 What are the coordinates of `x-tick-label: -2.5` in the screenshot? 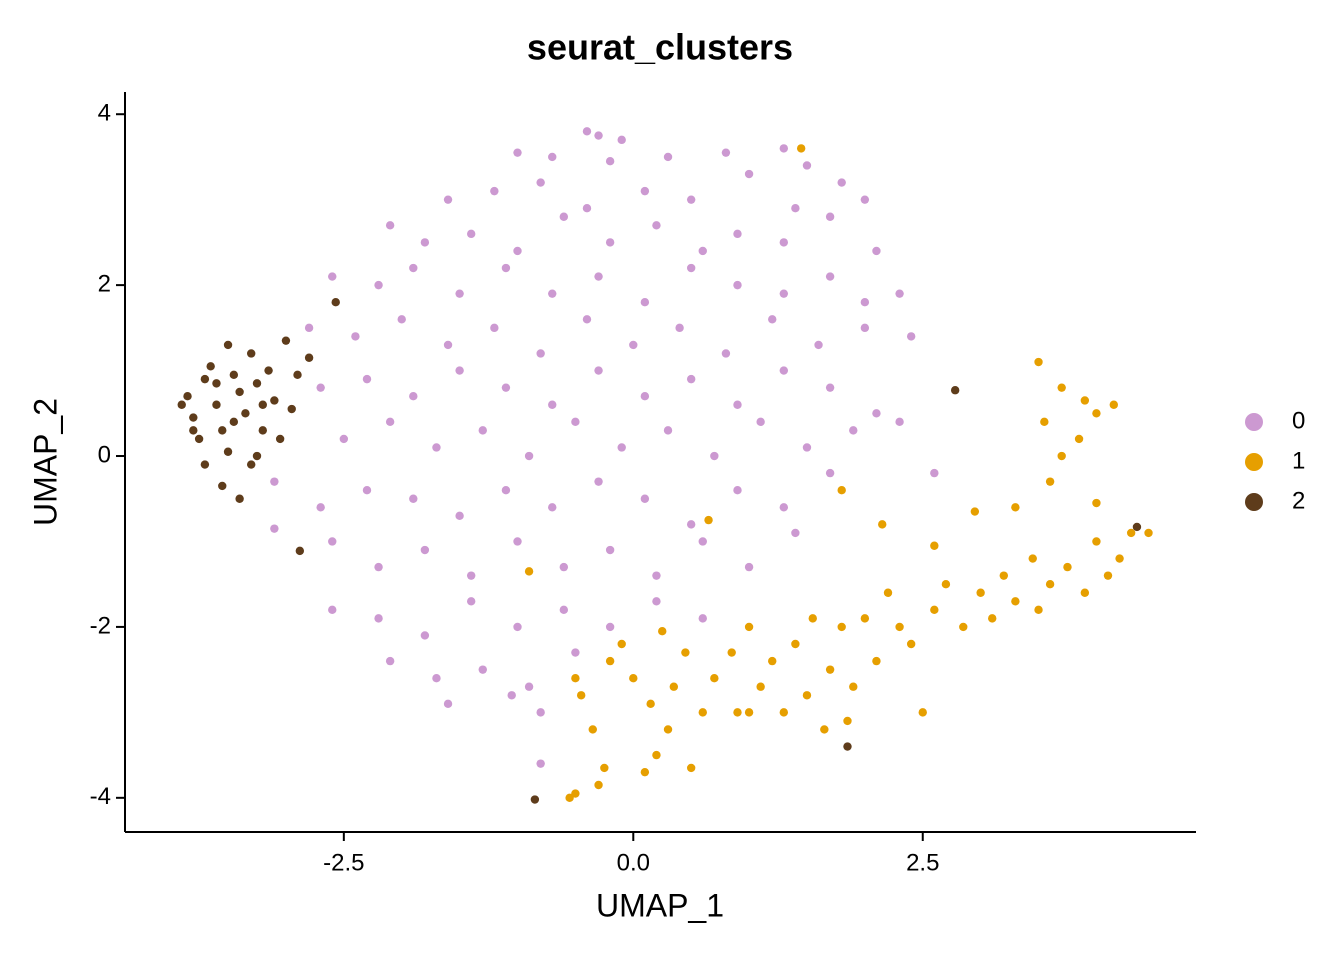 It's located at (343, 862).